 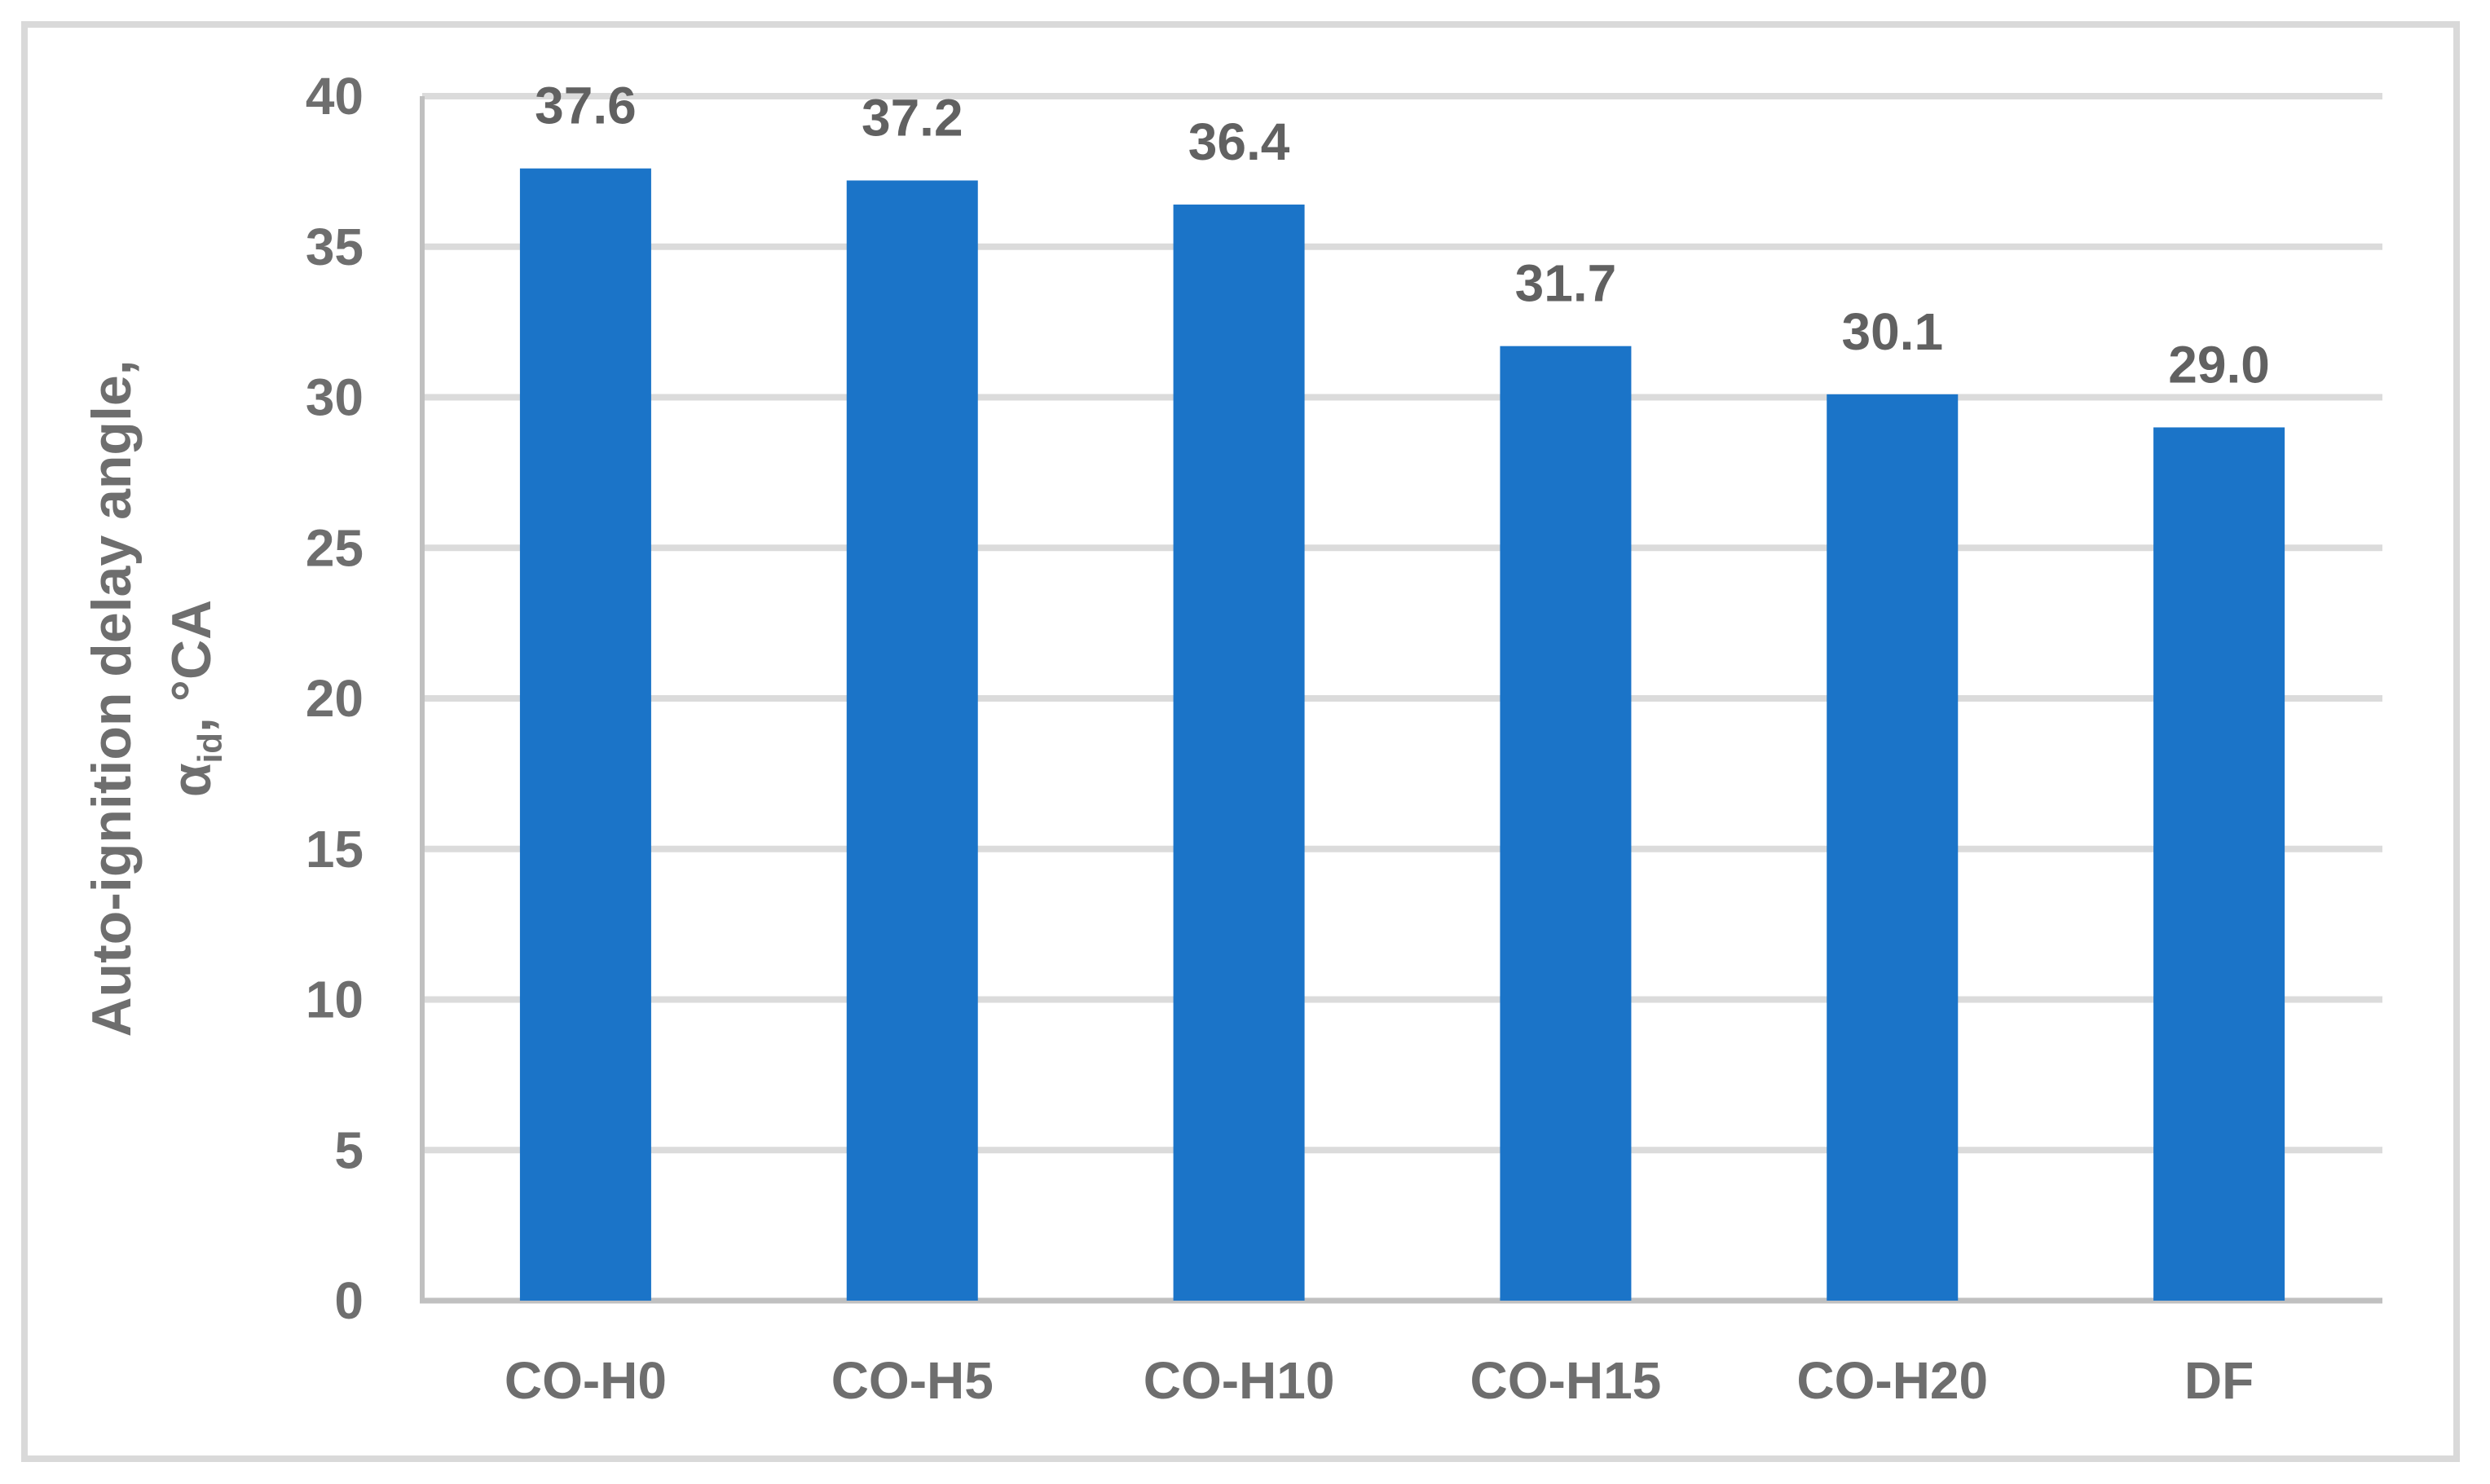 I want to click on bar-value-label: 36.4, so click(x=1239, y=141).